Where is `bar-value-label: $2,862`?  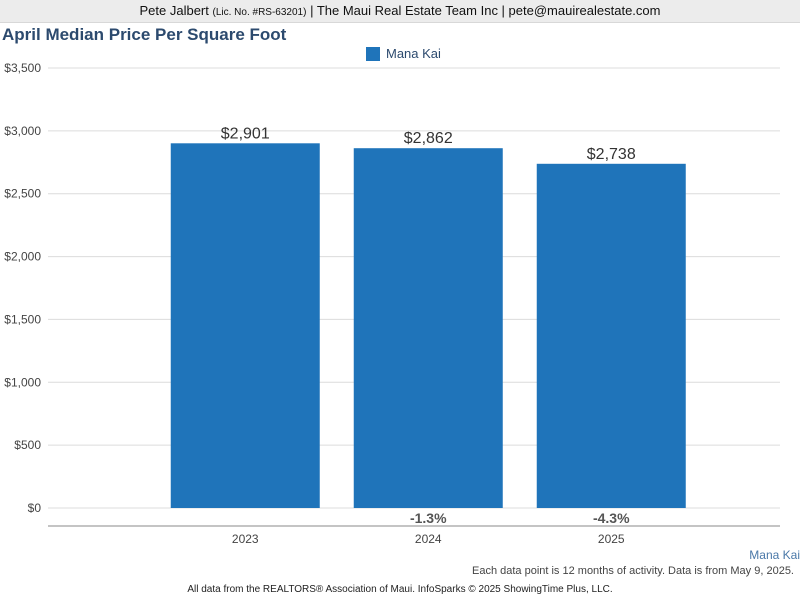
bar-value-label: $2,862 is located at coordinates (428, 138).